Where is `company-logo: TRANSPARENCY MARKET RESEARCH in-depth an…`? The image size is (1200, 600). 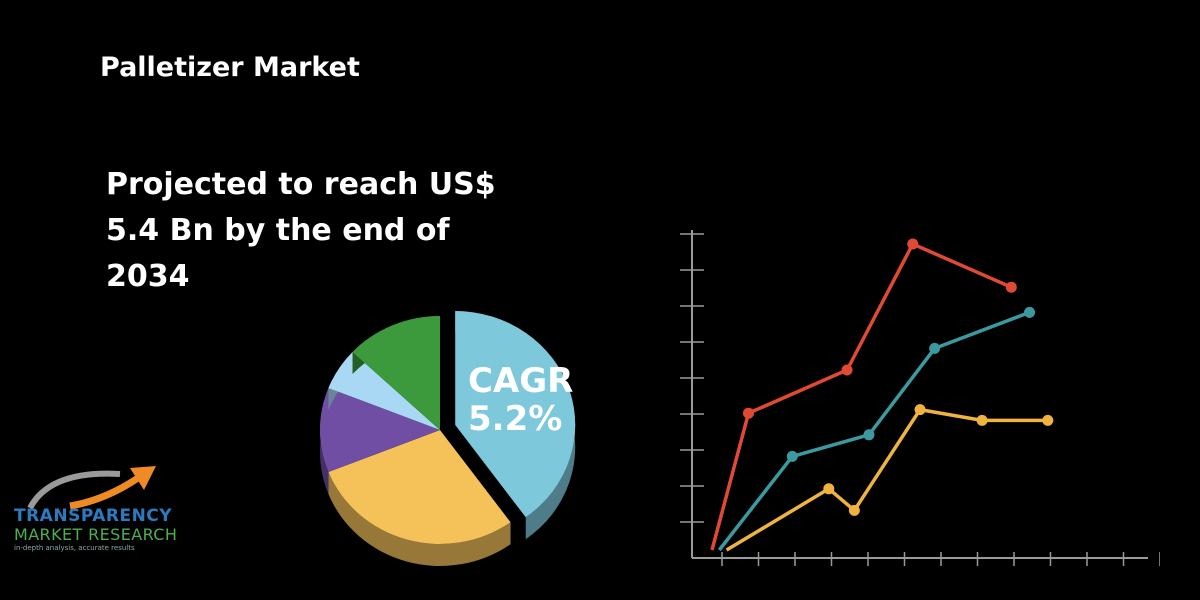
company-logo: TRANSPARENCY MARKET RESEARCH in-depth an… is located at coordinates (109, 529).